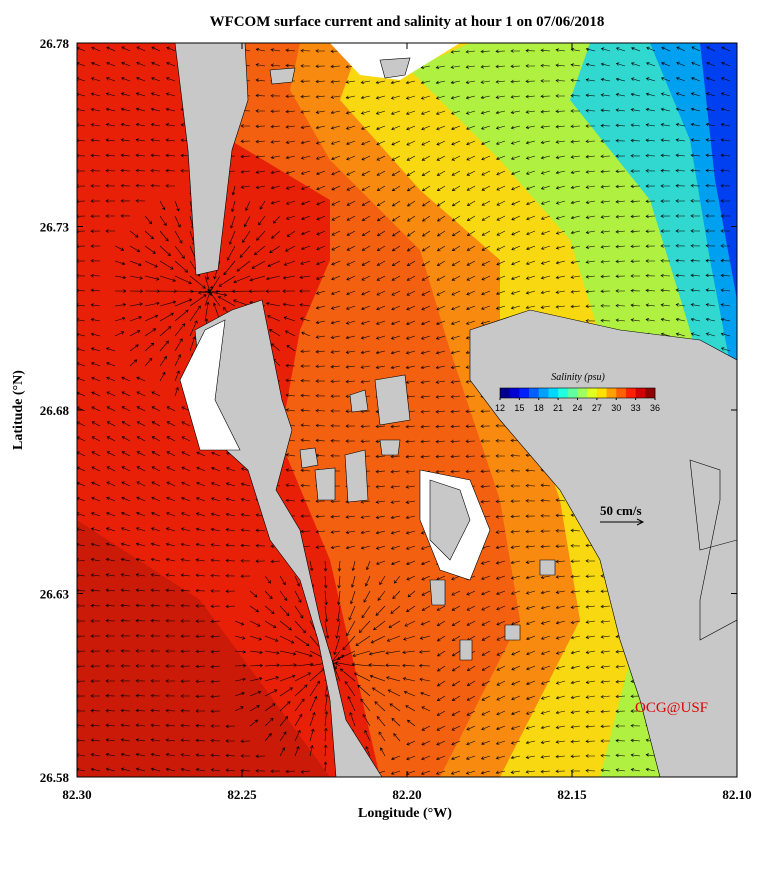 The image size is (770, 869). What do you see at coordinates (55, 227) in the screenshot?
I see `y-tick-label: 26.73` at bounding box center [55, 227].